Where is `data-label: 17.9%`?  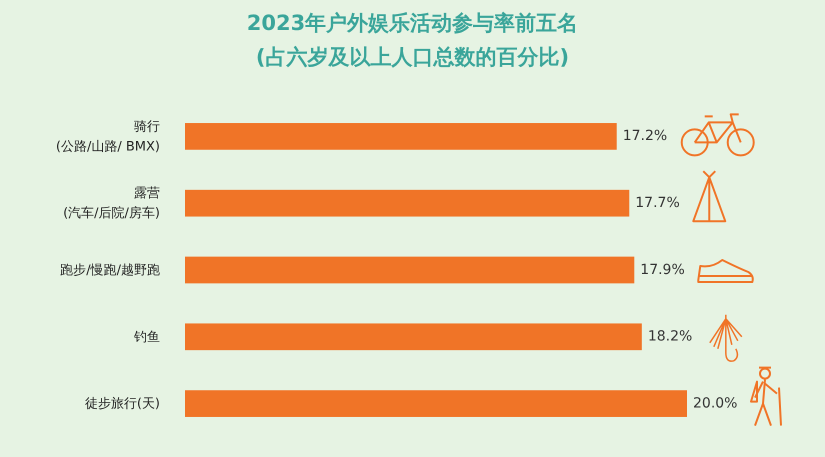 data-label: 17.9% is located at coordinates (662, 270).